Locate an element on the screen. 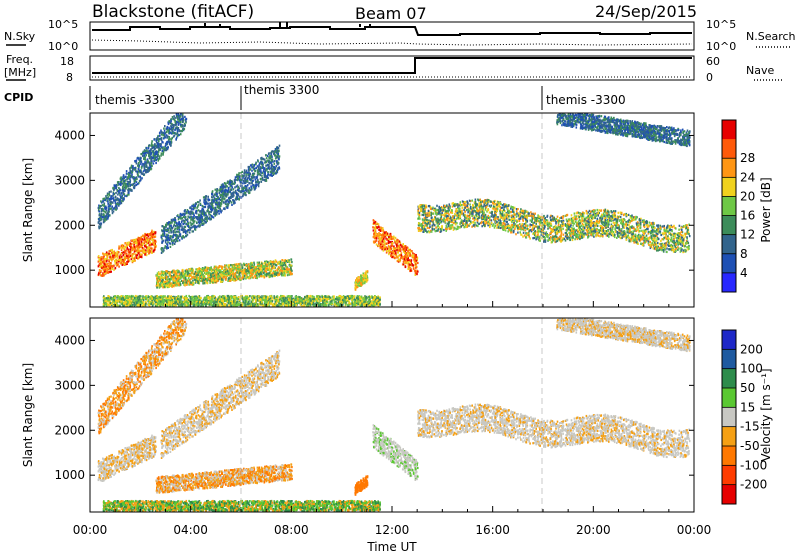 The width and height of the screenshot is (800, 554). freq-panel: Freq. [MHz] 18 8 60 0 Nave is located at coordinates (393, 68).